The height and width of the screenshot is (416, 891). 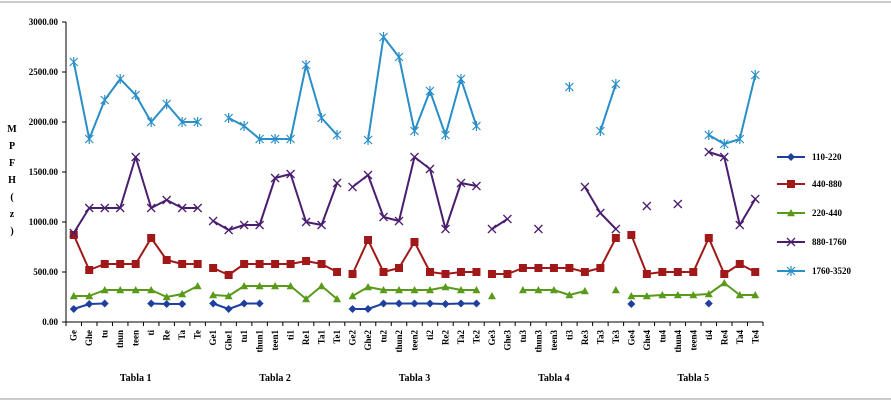 I want to click on legend-item: 880-1760, so click(x=812, y=242).